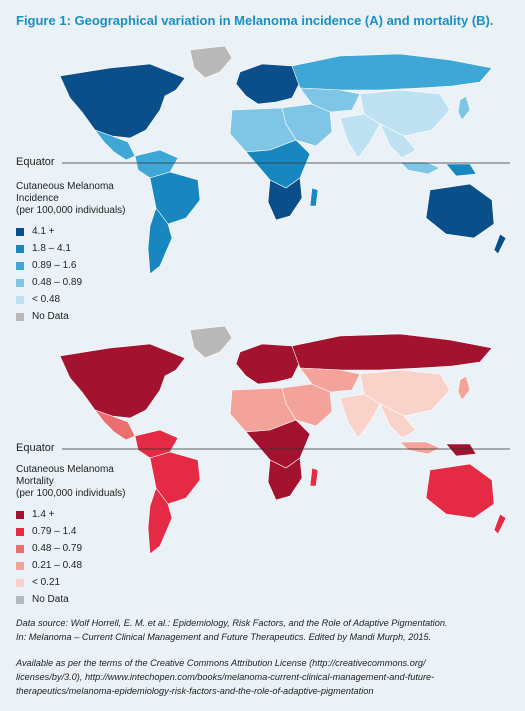 This screenshot has height=711, width=525. Describe the element at coordinates (35, 162) in the screenshot. I see `equator-label-incidence: Equator` at that location.